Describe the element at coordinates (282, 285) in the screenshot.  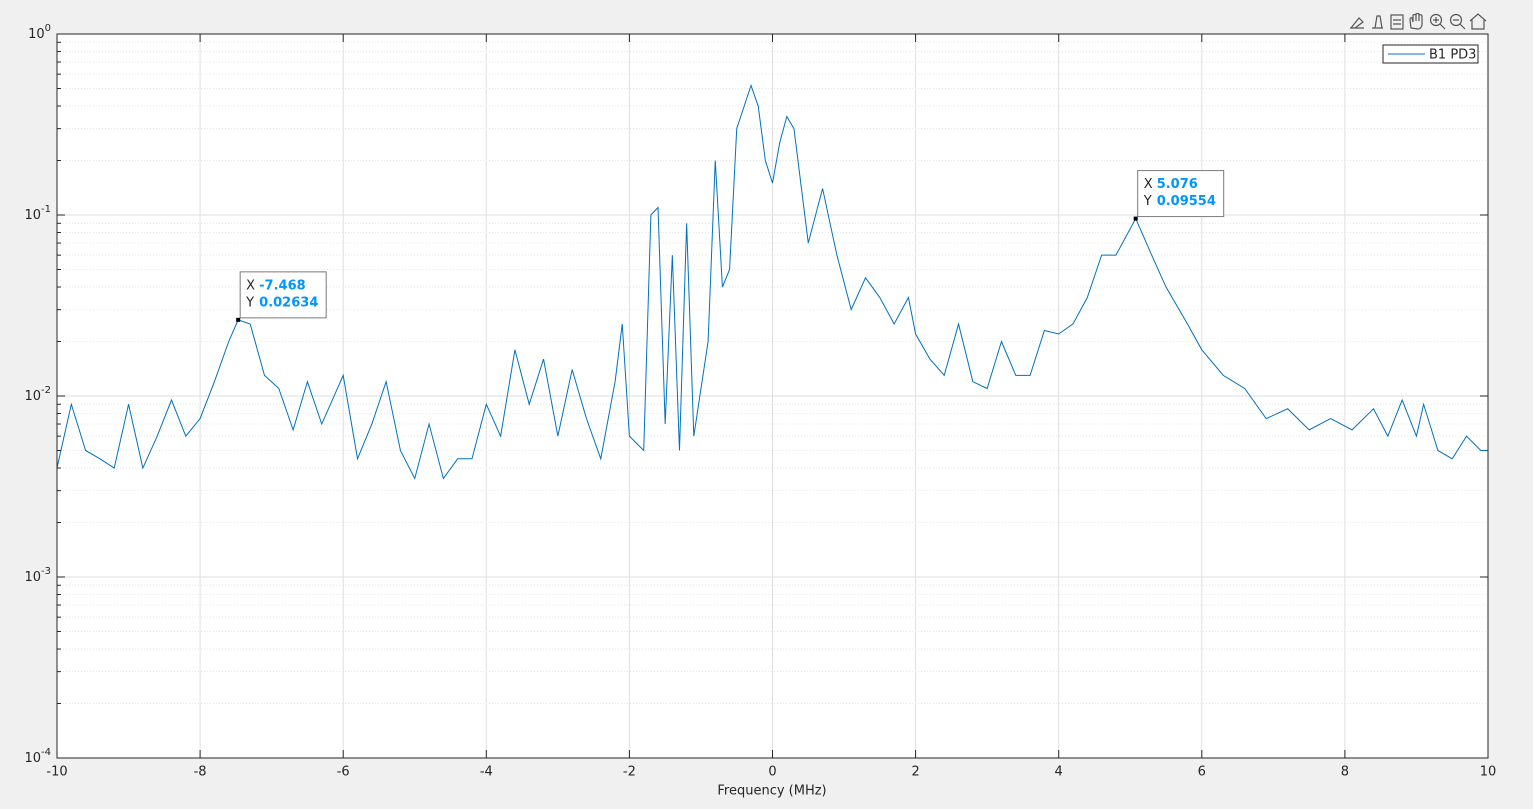
I see `datatip-x-value: -7.468` at that location.